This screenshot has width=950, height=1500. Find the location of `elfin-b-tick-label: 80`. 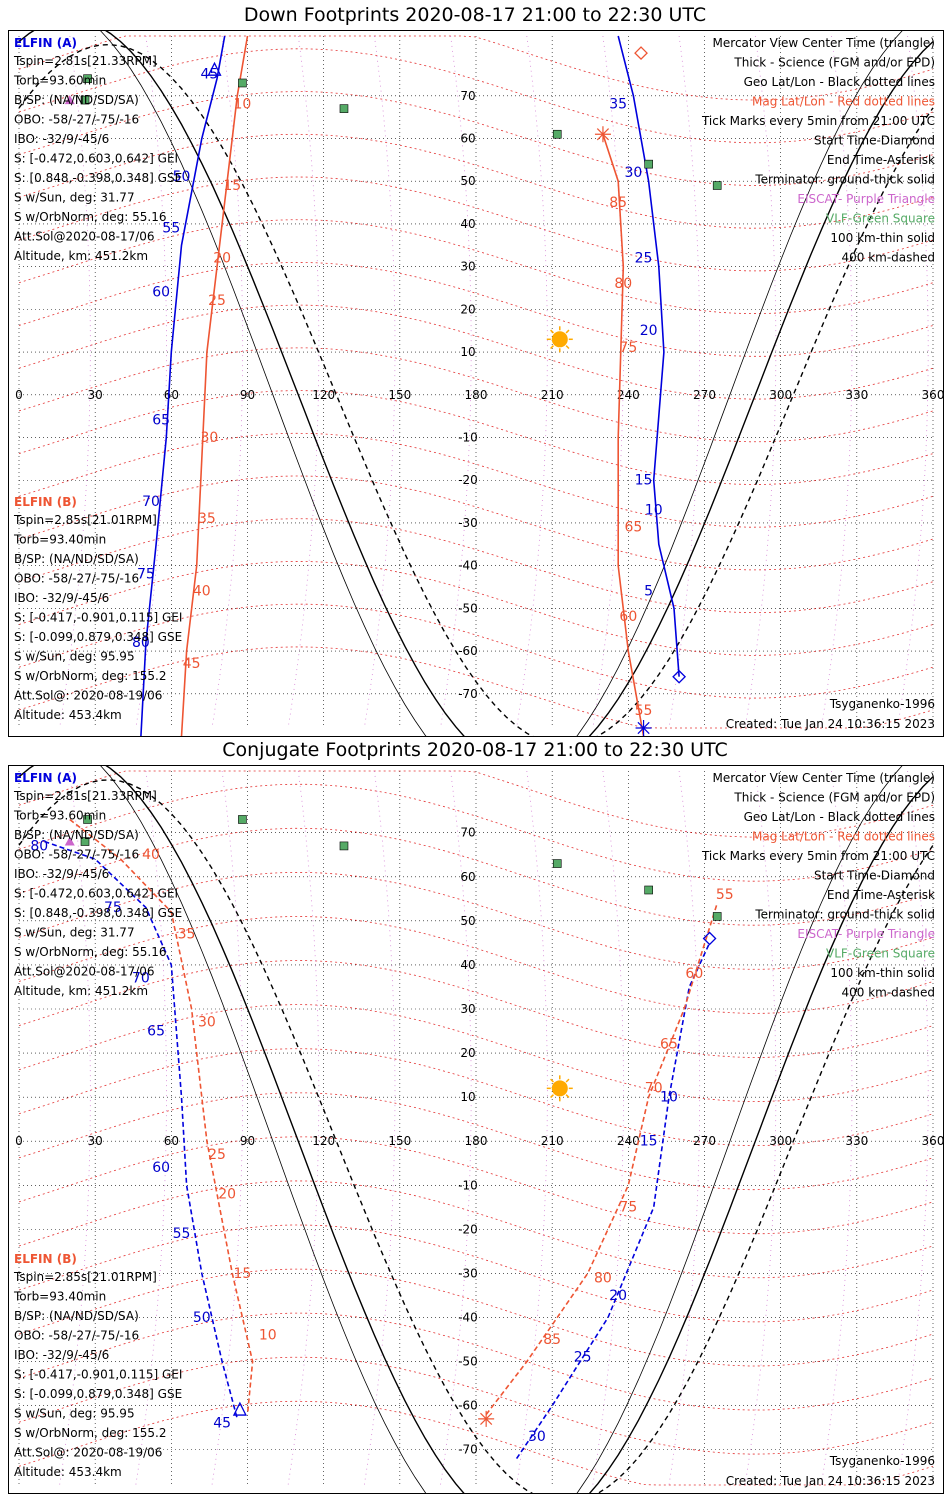

elfin-b-tick-label: 80 is located at coordinates (603, 1278).